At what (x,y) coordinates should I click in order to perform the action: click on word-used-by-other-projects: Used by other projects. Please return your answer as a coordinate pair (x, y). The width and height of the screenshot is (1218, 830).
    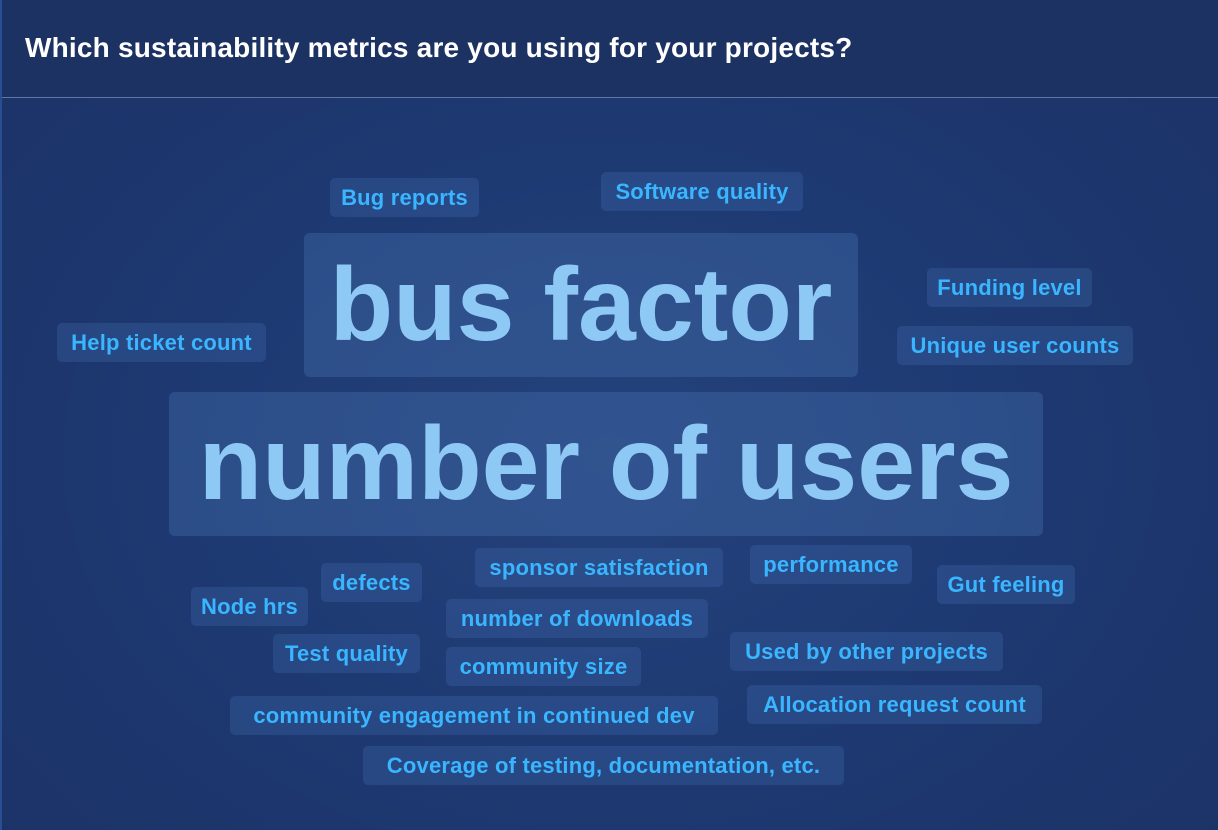
    Looking at the image, I should click on (866, 651).